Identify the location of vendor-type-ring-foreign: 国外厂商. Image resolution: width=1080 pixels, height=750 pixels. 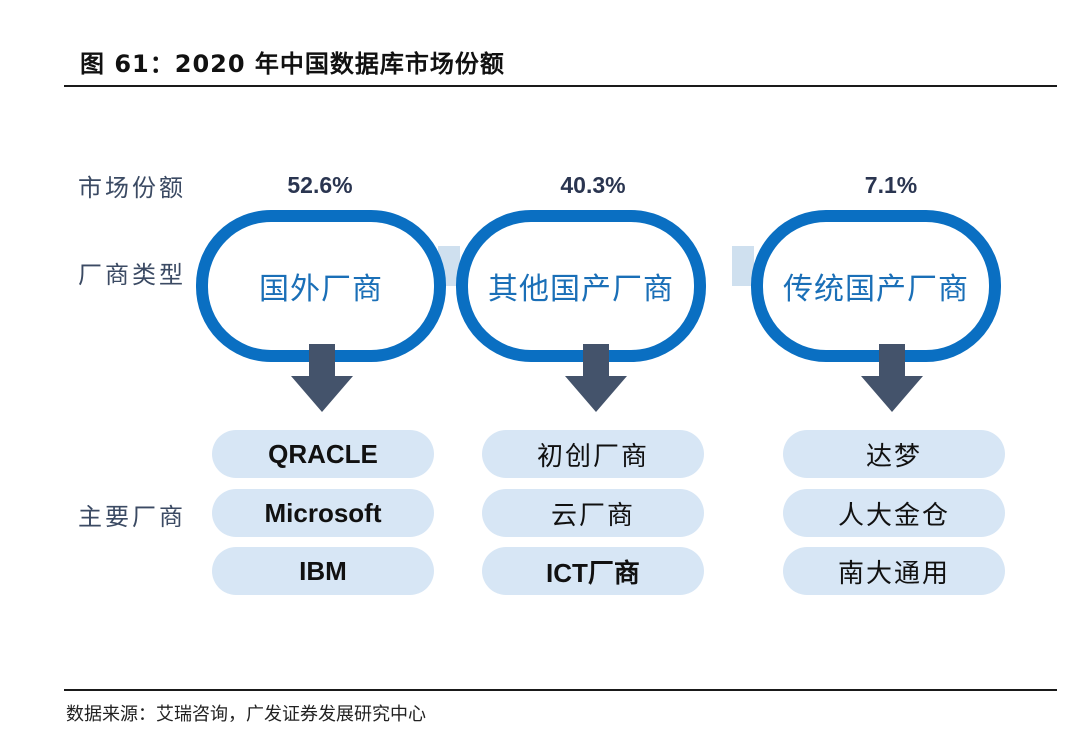
(321, 286).